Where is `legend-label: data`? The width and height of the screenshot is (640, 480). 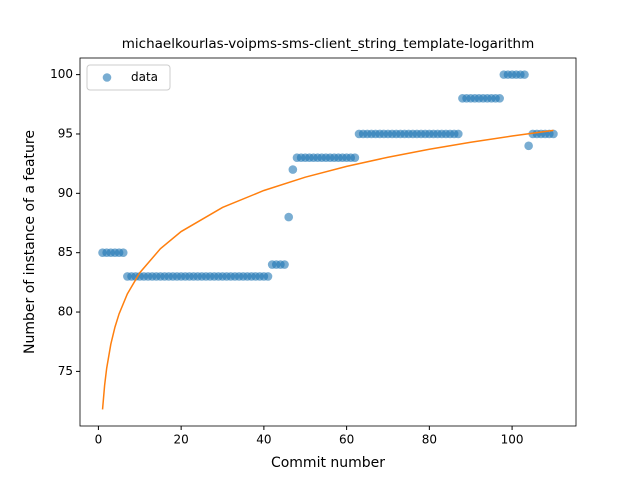
legend-label: data is located at coordinates (144, 77).